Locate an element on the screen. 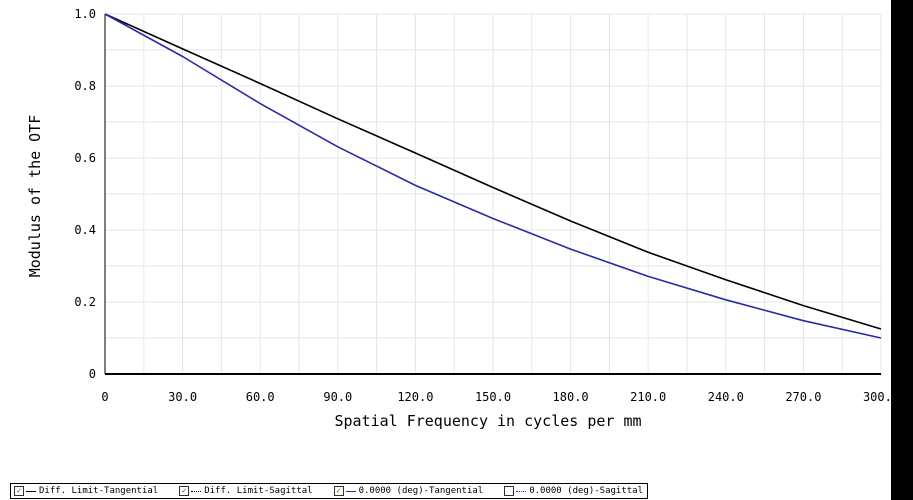 This screenshot has width=913, height=500. x-tick-label: 180.0 is located at coordinates (571, 397).